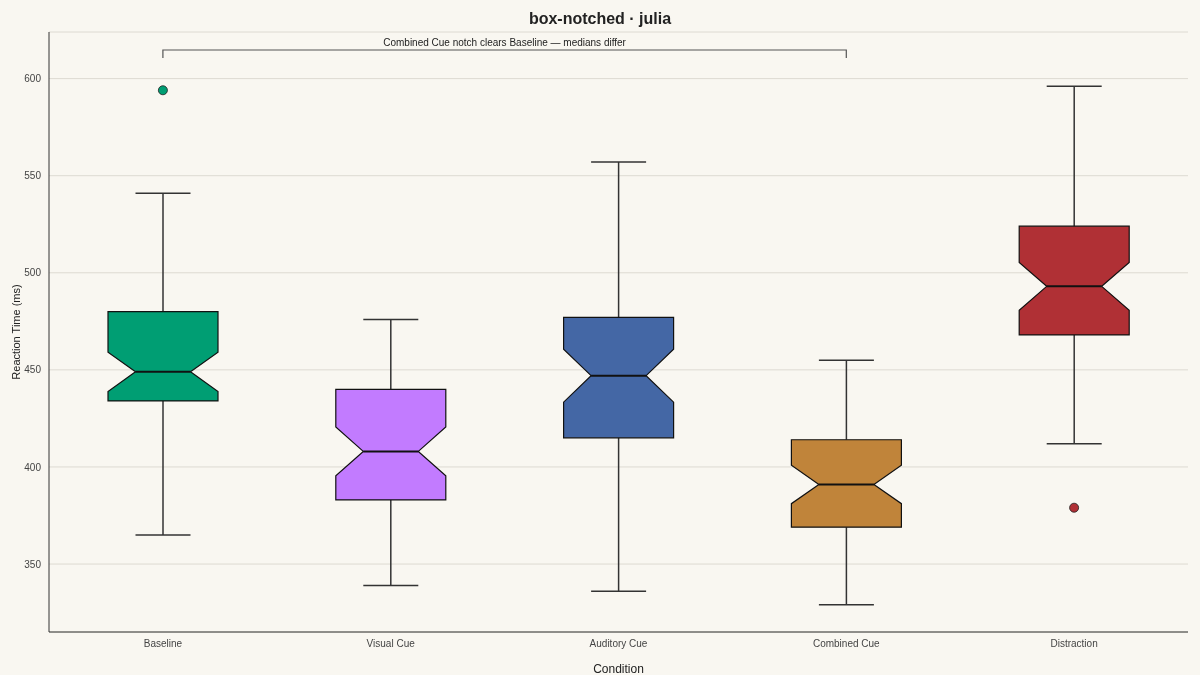  What do you see at coordinates (33, 273) in the screenshot?
I see `y-tick-label: 500` at bounding box center [33, 273].